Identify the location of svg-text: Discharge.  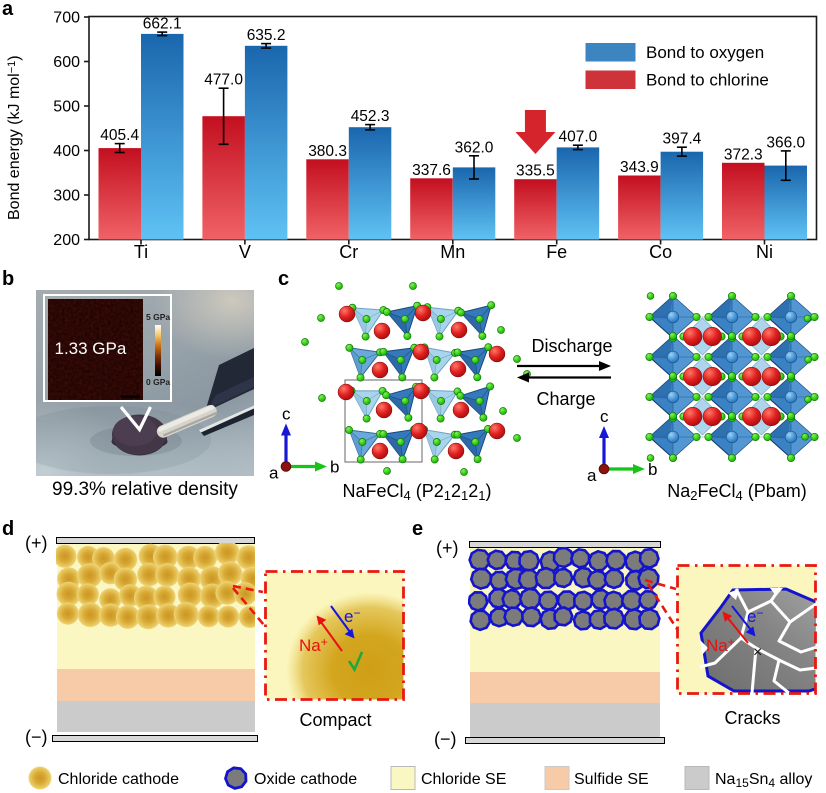
(571, 346).